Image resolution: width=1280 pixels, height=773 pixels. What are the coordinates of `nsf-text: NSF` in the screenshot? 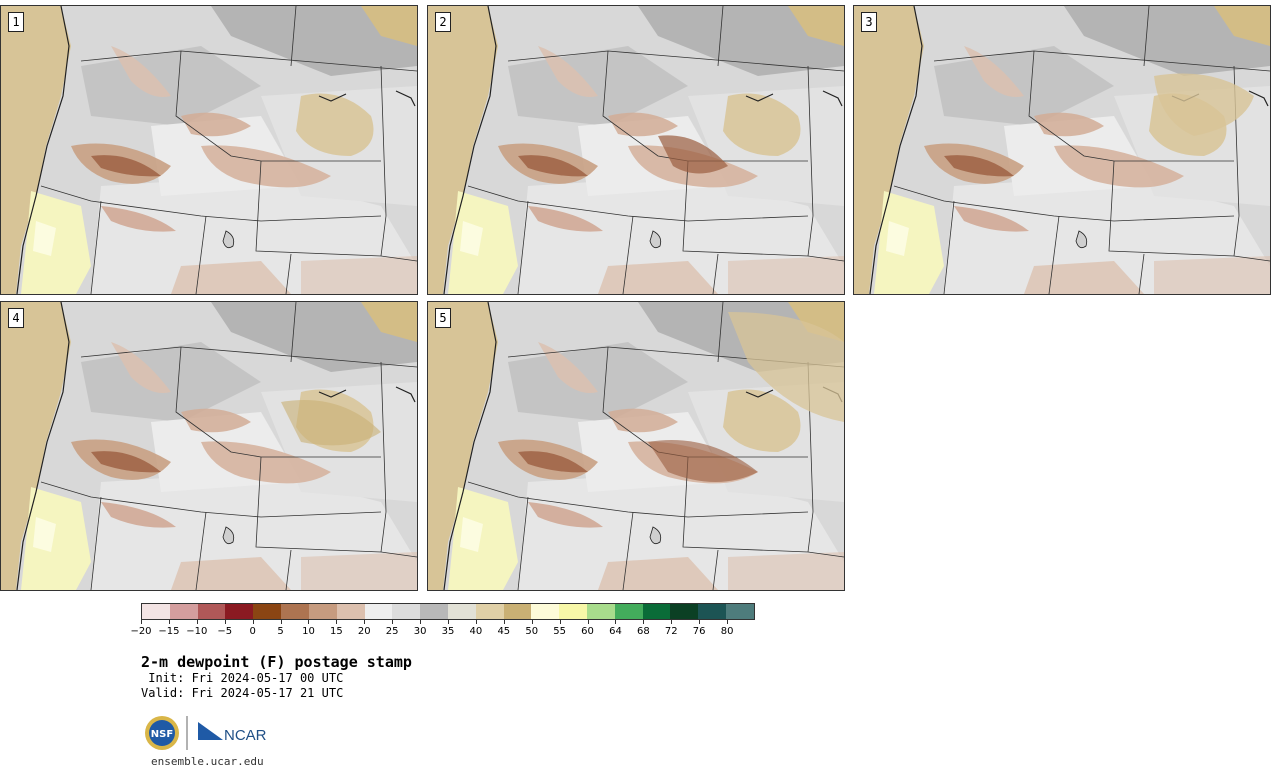 It's located at (162, 734).